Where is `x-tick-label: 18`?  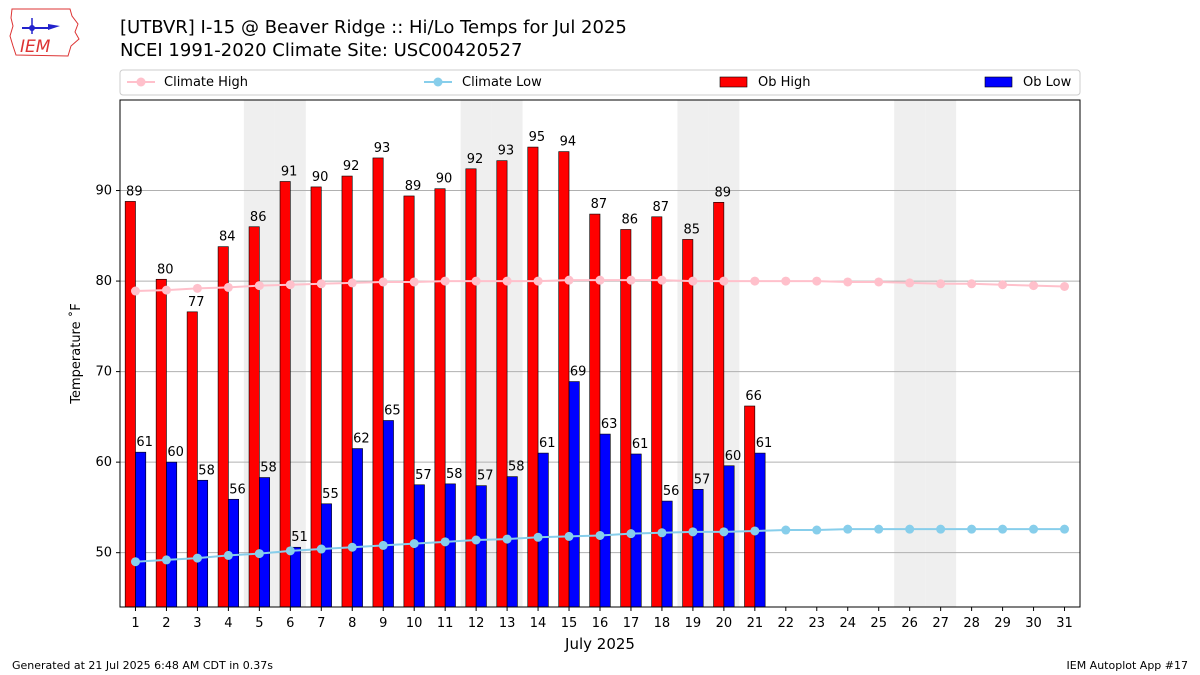 x-tick-label: 18 is located at coordinates (662, 623).